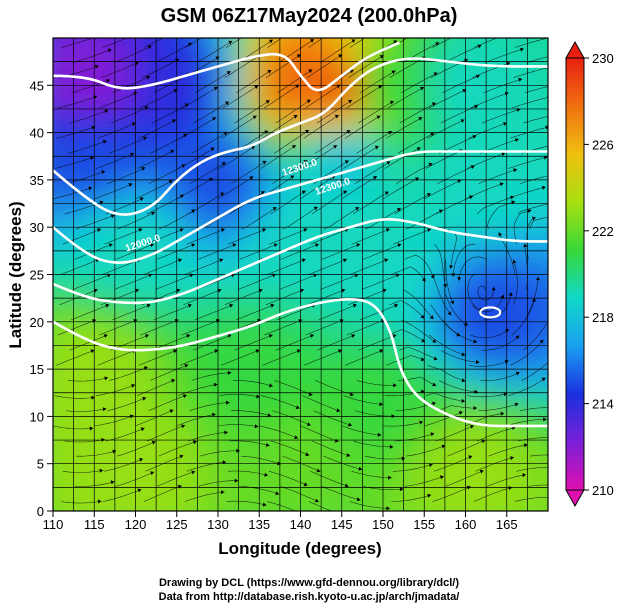 This screenshot has height=605, width=619. I want to click on x-tick-label: 115, so click(94, 524).